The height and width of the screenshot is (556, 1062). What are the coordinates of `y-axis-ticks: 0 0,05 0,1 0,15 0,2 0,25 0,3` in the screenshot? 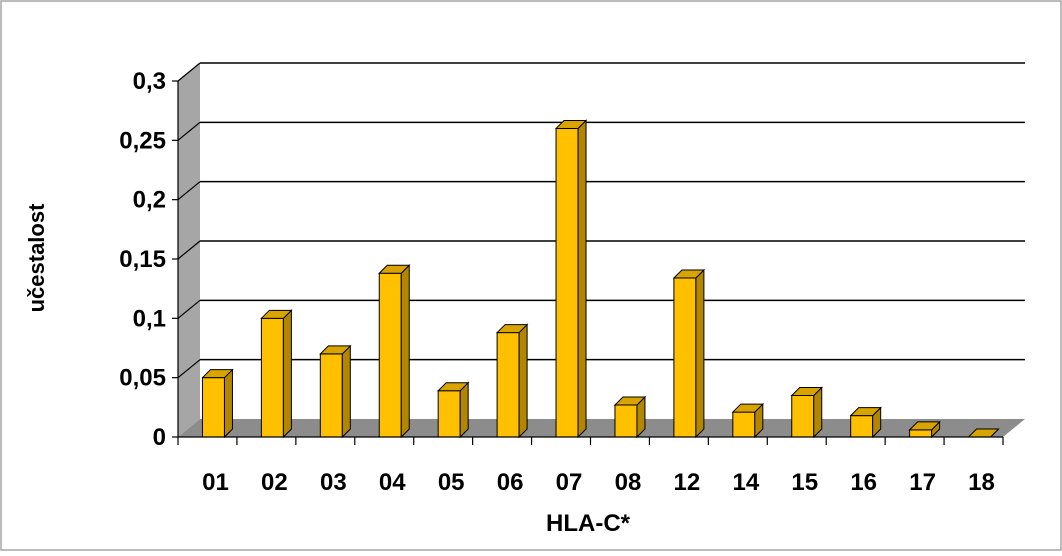 It's located at (149, 259).